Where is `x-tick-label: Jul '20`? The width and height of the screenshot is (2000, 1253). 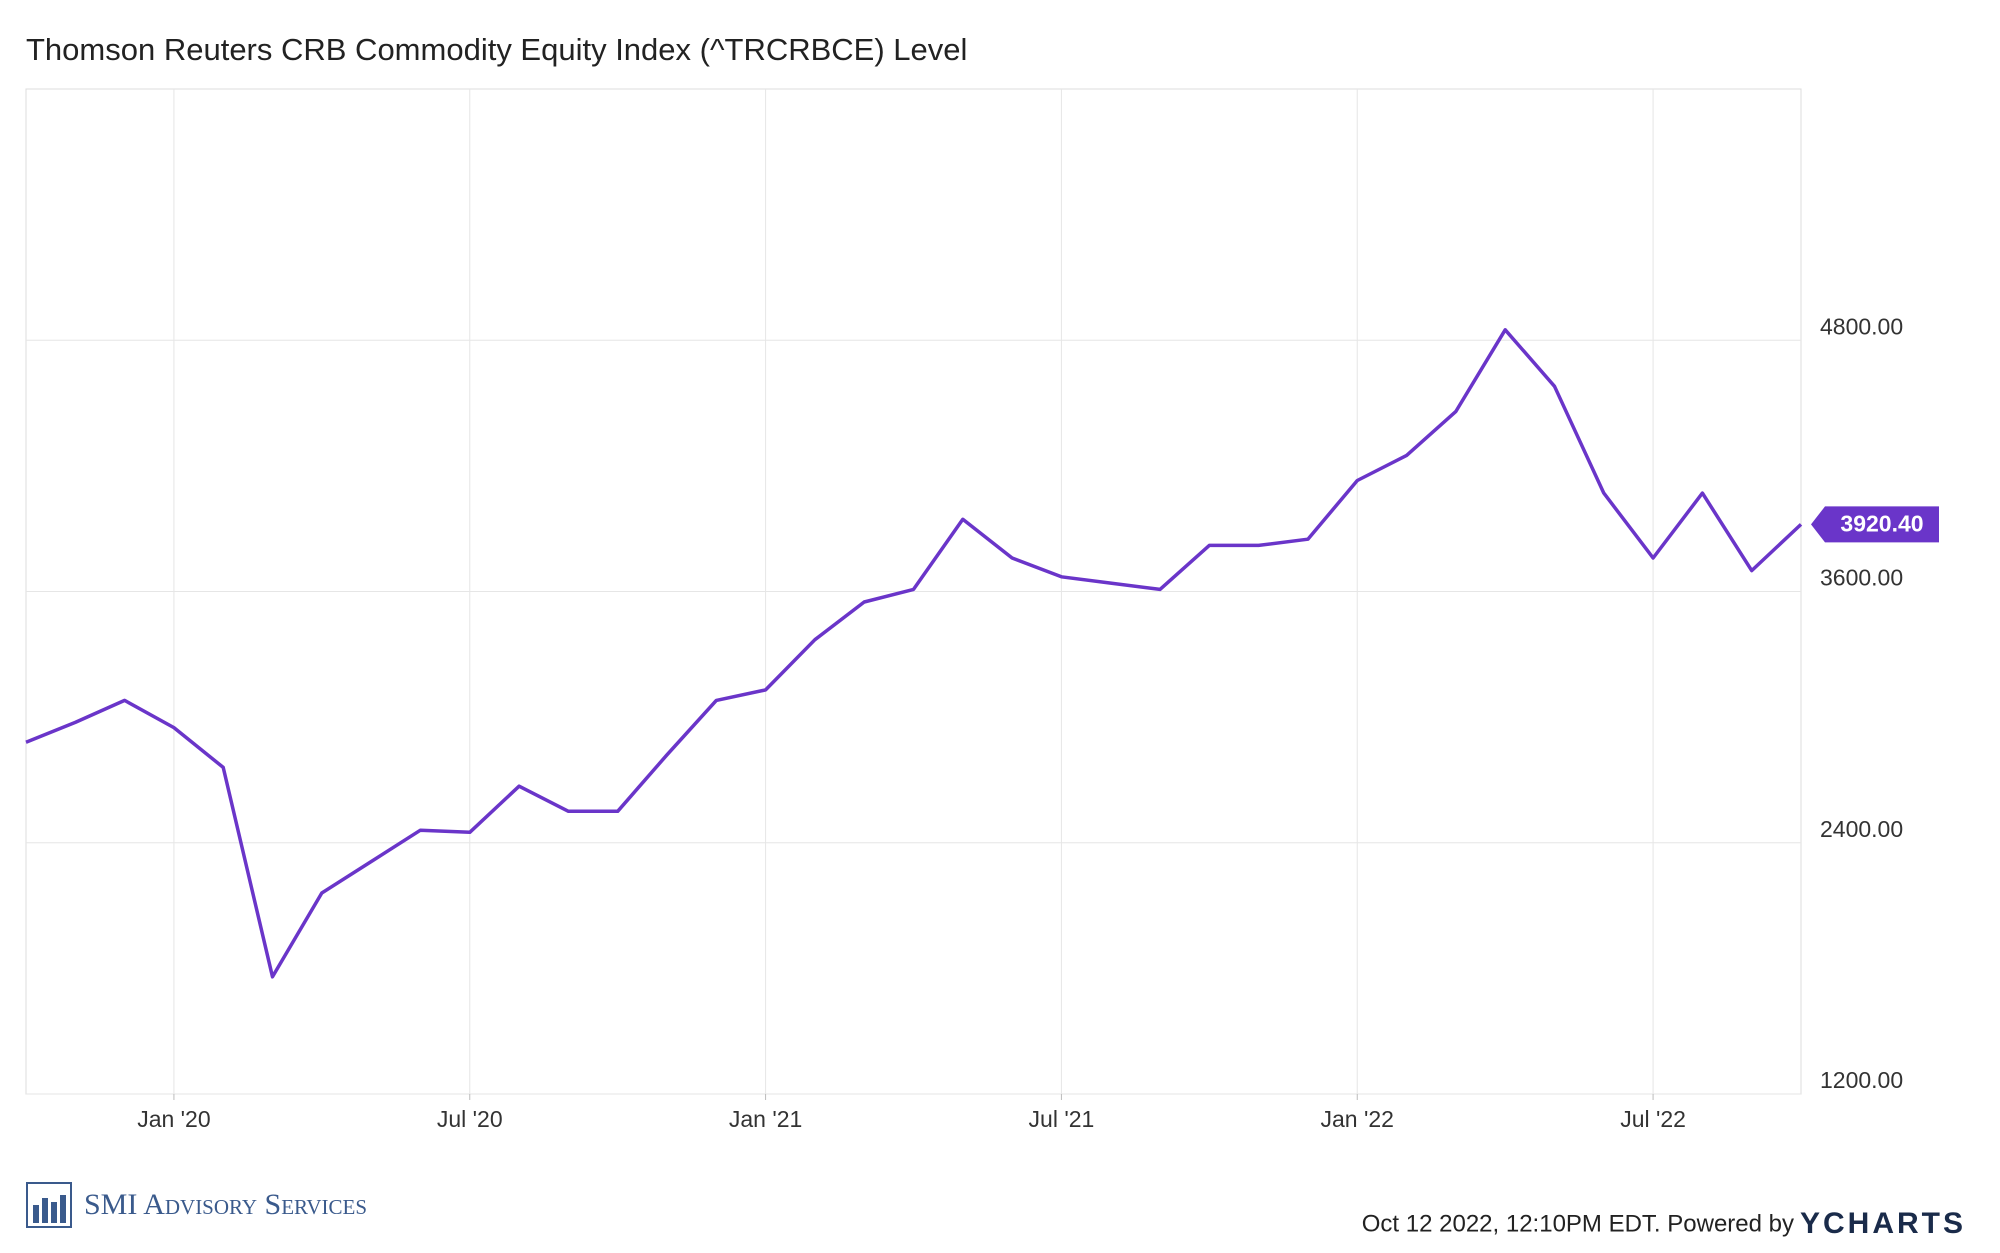 x-tick-label: Jul '20 is located at coordinates (470, 1119).